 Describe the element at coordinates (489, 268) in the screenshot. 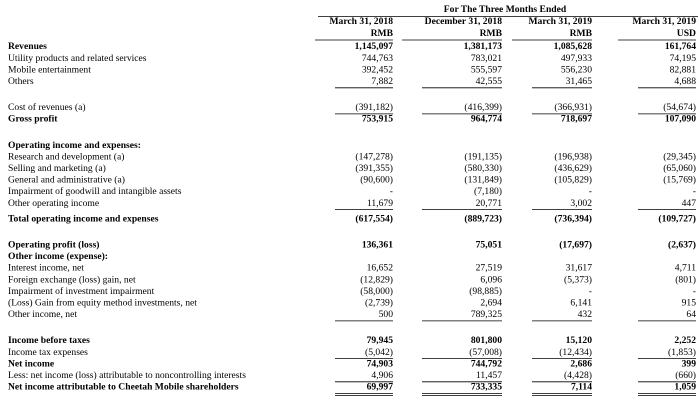

I see `cell-value: 27,519` at that location.